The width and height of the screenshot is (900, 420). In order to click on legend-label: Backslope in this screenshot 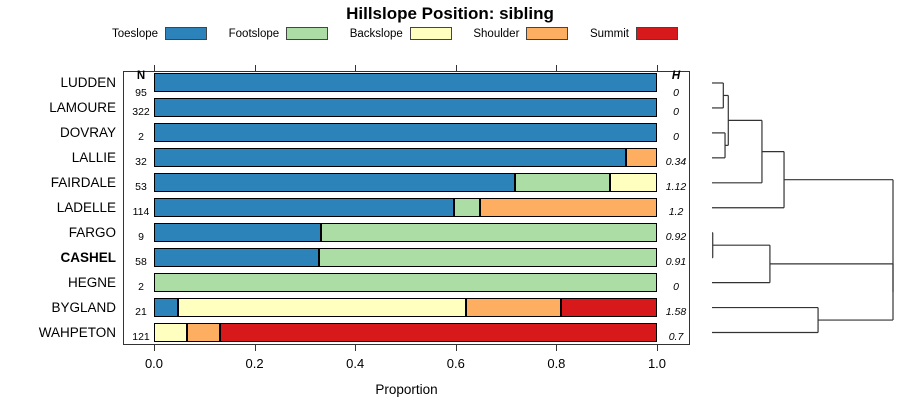, I will do `click(376, 33)`.